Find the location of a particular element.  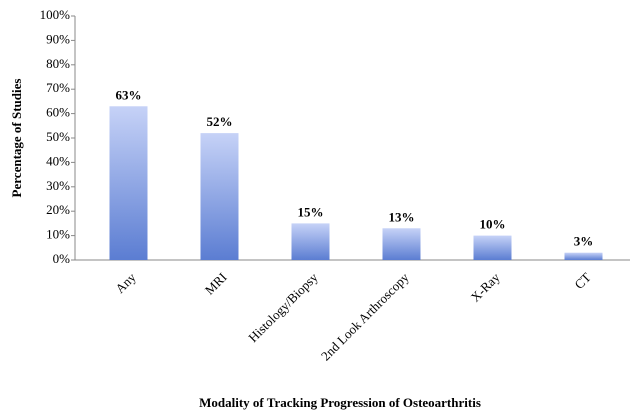

x-tick-label: X-Ray is located at coordinates (485, 286).